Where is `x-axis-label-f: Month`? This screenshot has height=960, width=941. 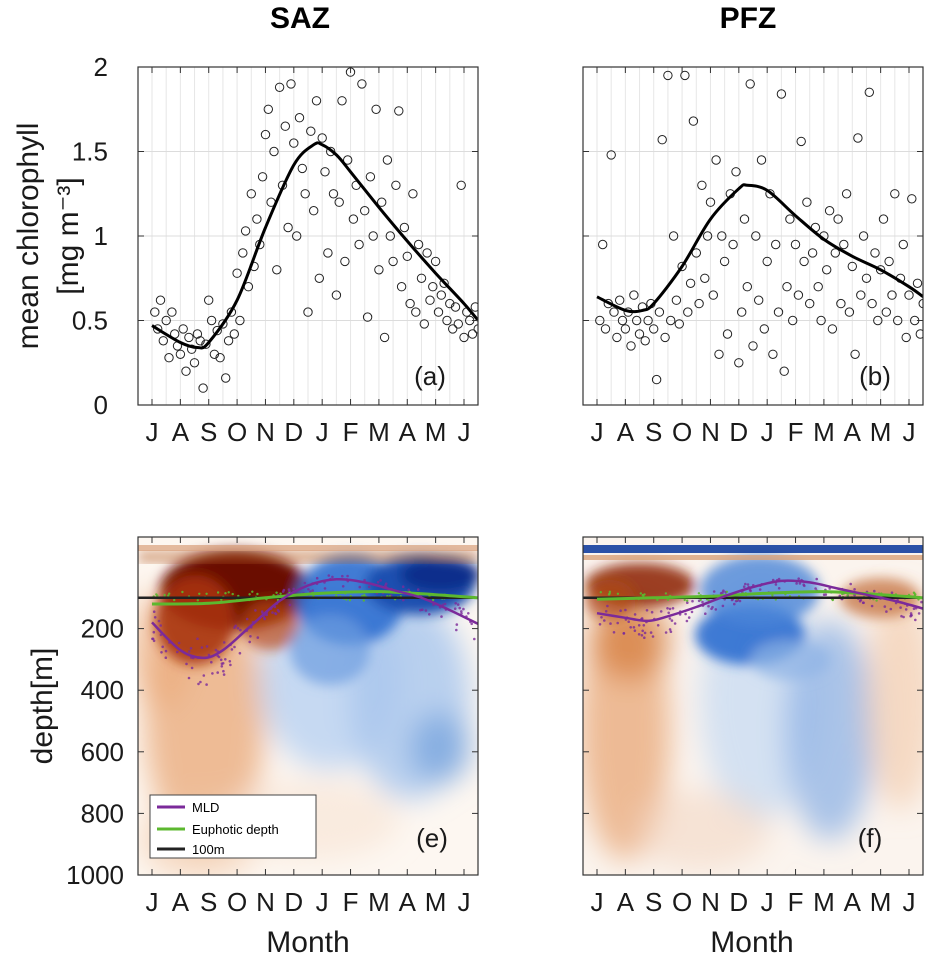
x-axis-label-f: Month is located at coordinates (751, 942).